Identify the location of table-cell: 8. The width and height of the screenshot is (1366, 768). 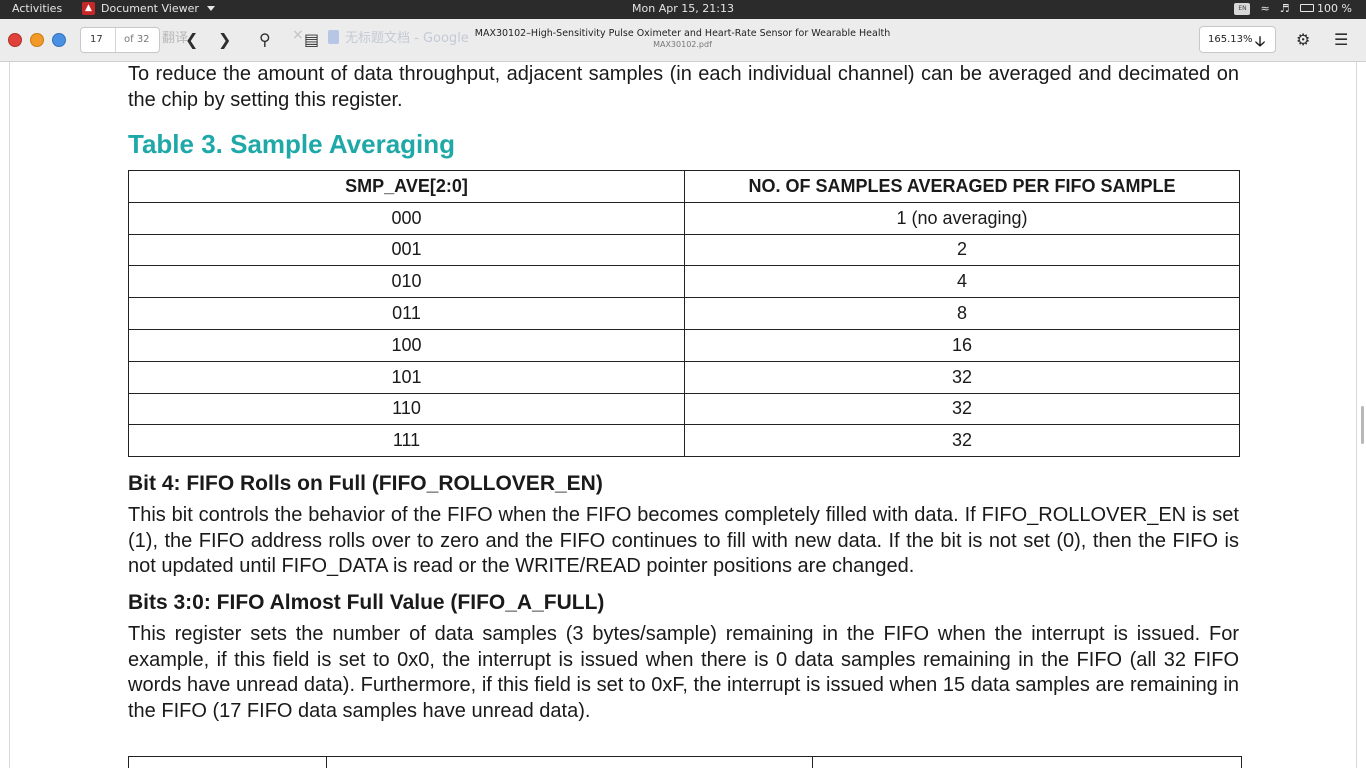
(962, 313).